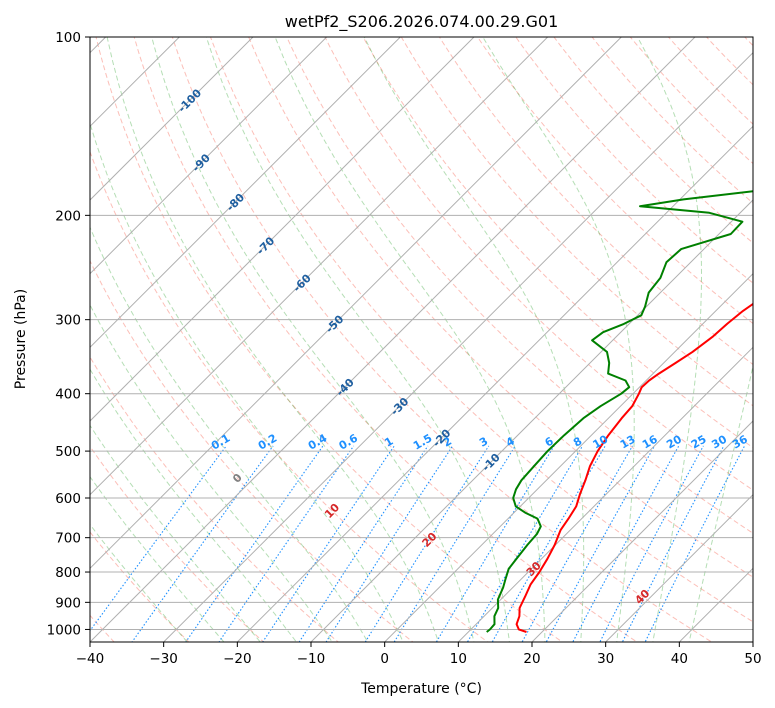 The width and height of the screenshot is (775, 708). What do you see at coordinates (68, 603) in the screenshot?
I see `y-tick-label: 900` at bounding box center [68, 603].